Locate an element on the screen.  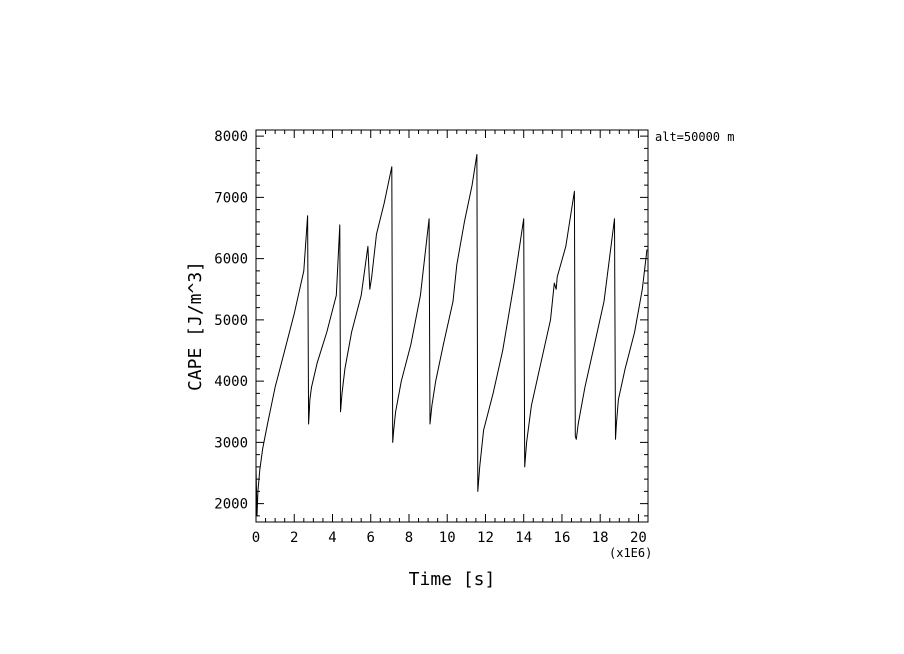
x-tick-label: 6 is located at coordinates (371, 538).